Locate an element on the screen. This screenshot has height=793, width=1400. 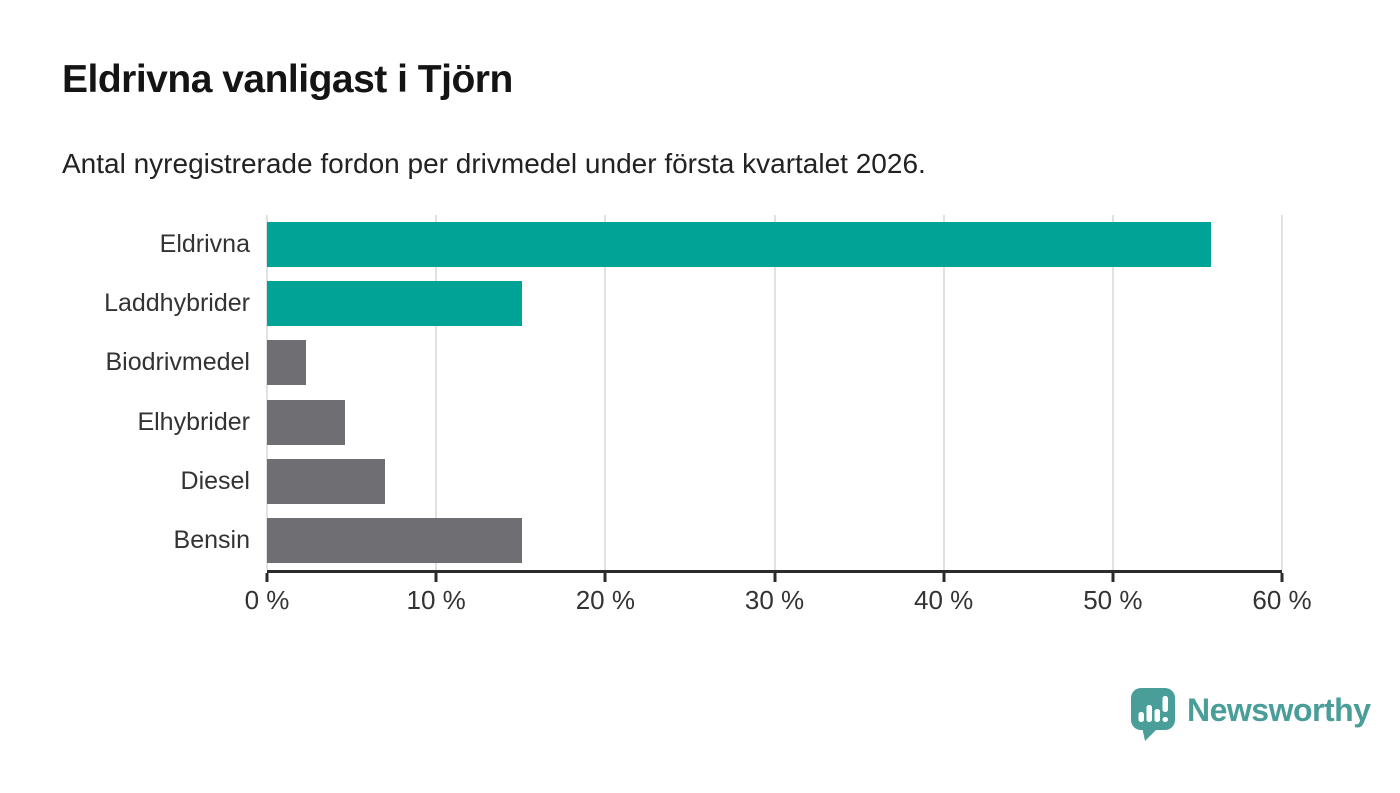
chart-title: Eldrivna vanligast i Tjörn is located at coordinates (287, 79).